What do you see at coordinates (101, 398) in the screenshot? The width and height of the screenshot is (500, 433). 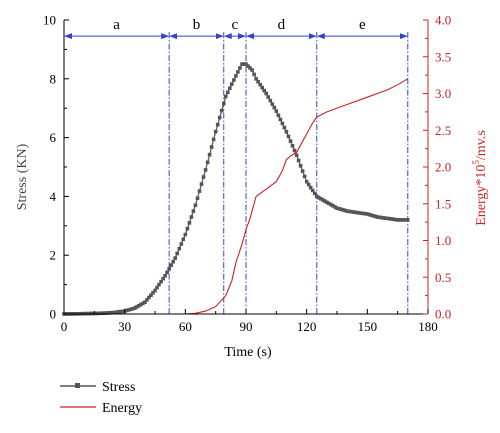 I see `legend: Stress Energy` at bounding box center [101, 398].